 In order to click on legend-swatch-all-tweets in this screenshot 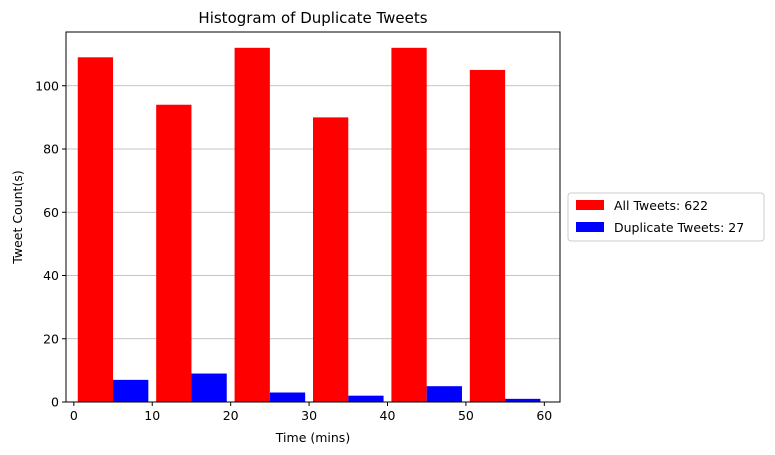, I will do `click(590, 205)`.